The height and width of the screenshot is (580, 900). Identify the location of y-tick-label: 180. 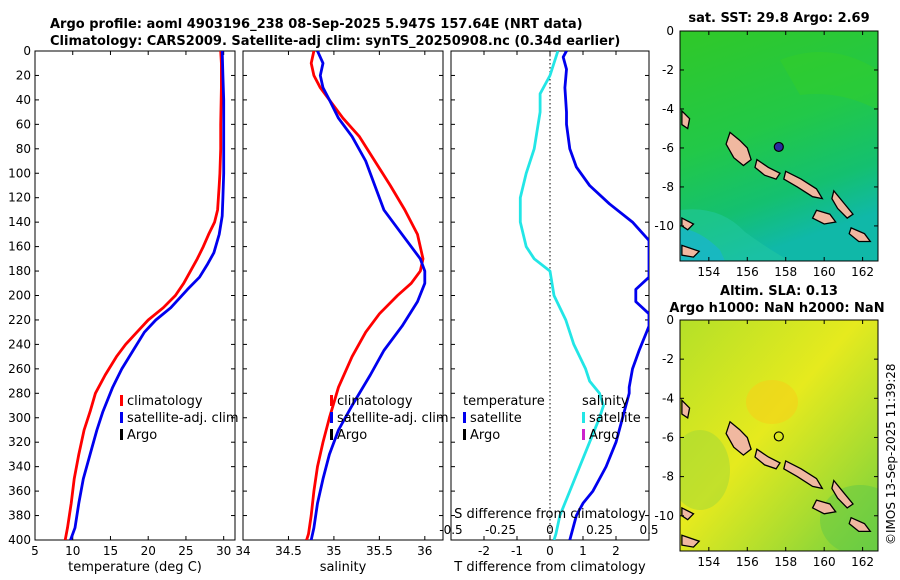
(19, 271).